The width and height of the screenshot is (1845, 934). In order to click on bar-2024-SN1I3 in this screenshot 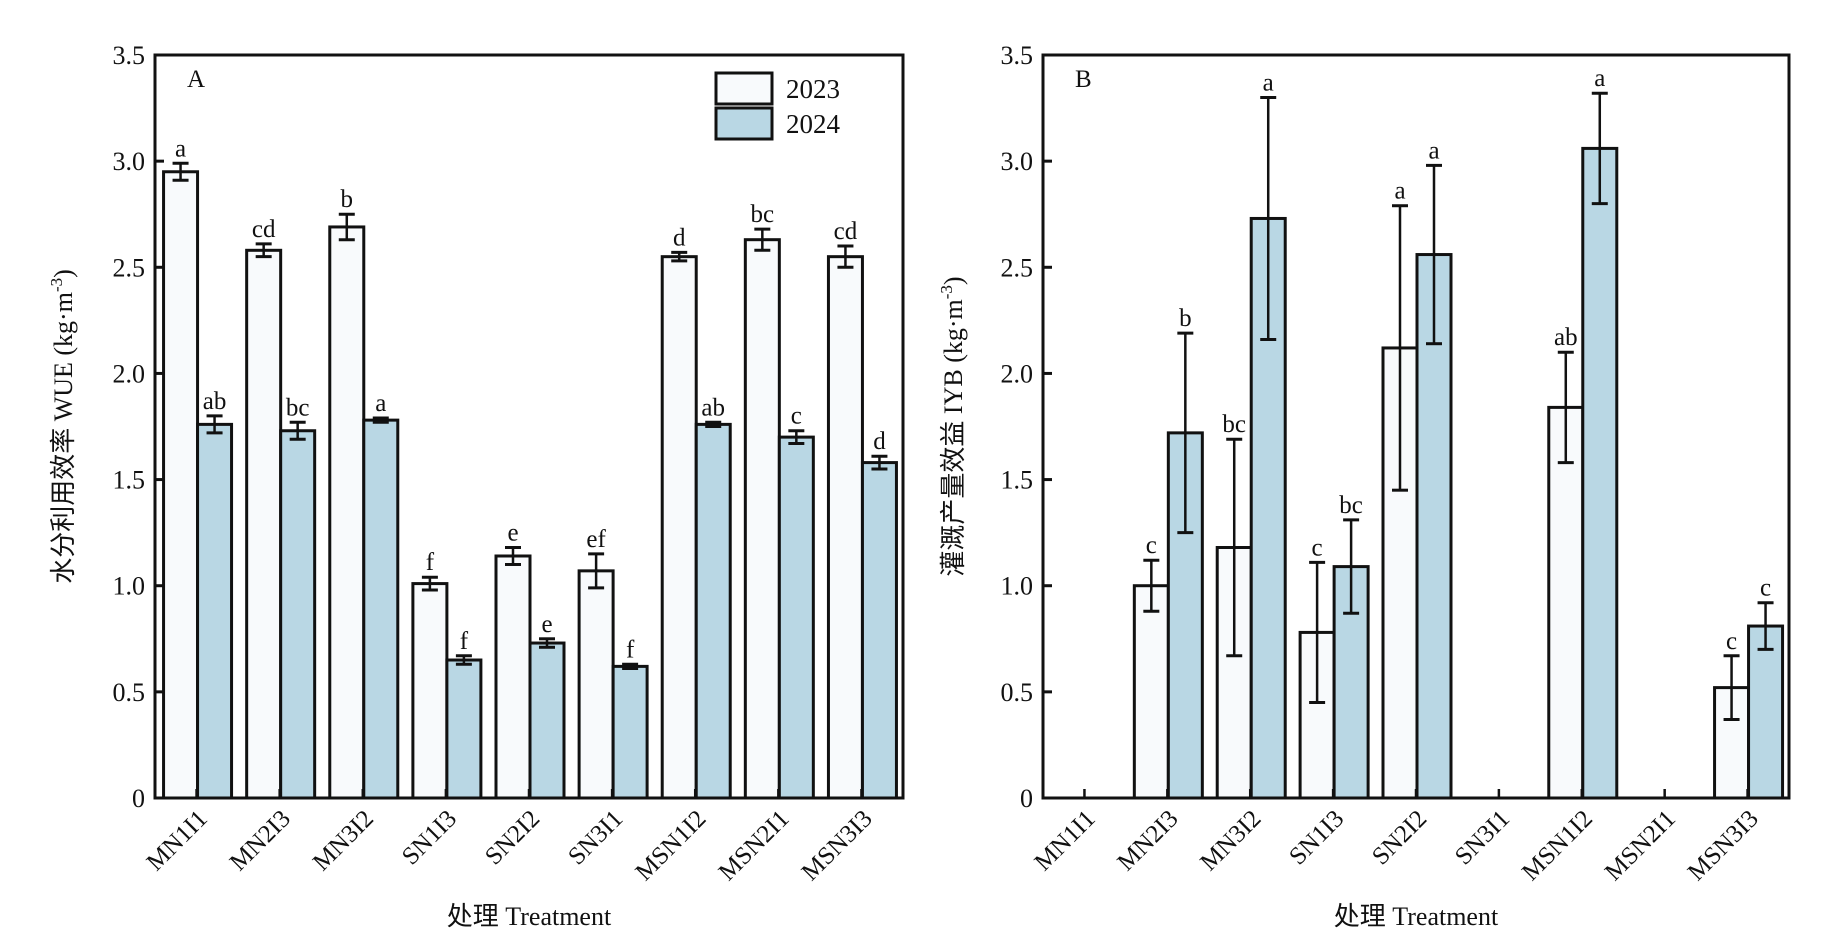, I will do `click(464, 729)`.